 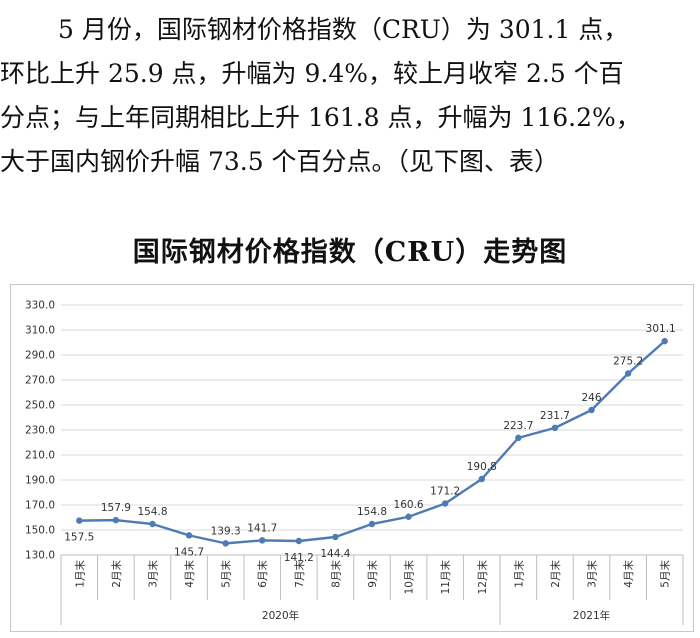 What do you see at coordinates (592, 398) in the screenshot?
I see `data-label: 246` at bounding box center [592, 398].